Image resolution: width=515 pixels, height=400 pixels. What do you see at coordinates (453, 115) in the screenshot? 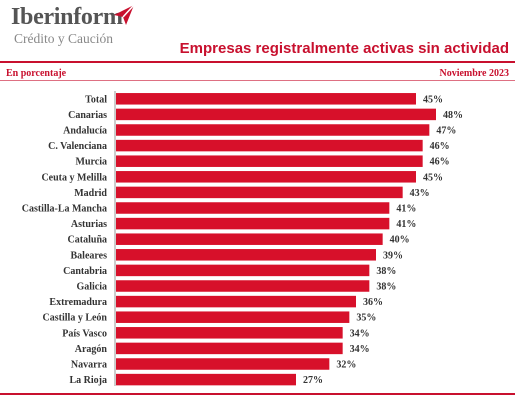
I see `value-label: 48%` at bounding box center [453, 115].